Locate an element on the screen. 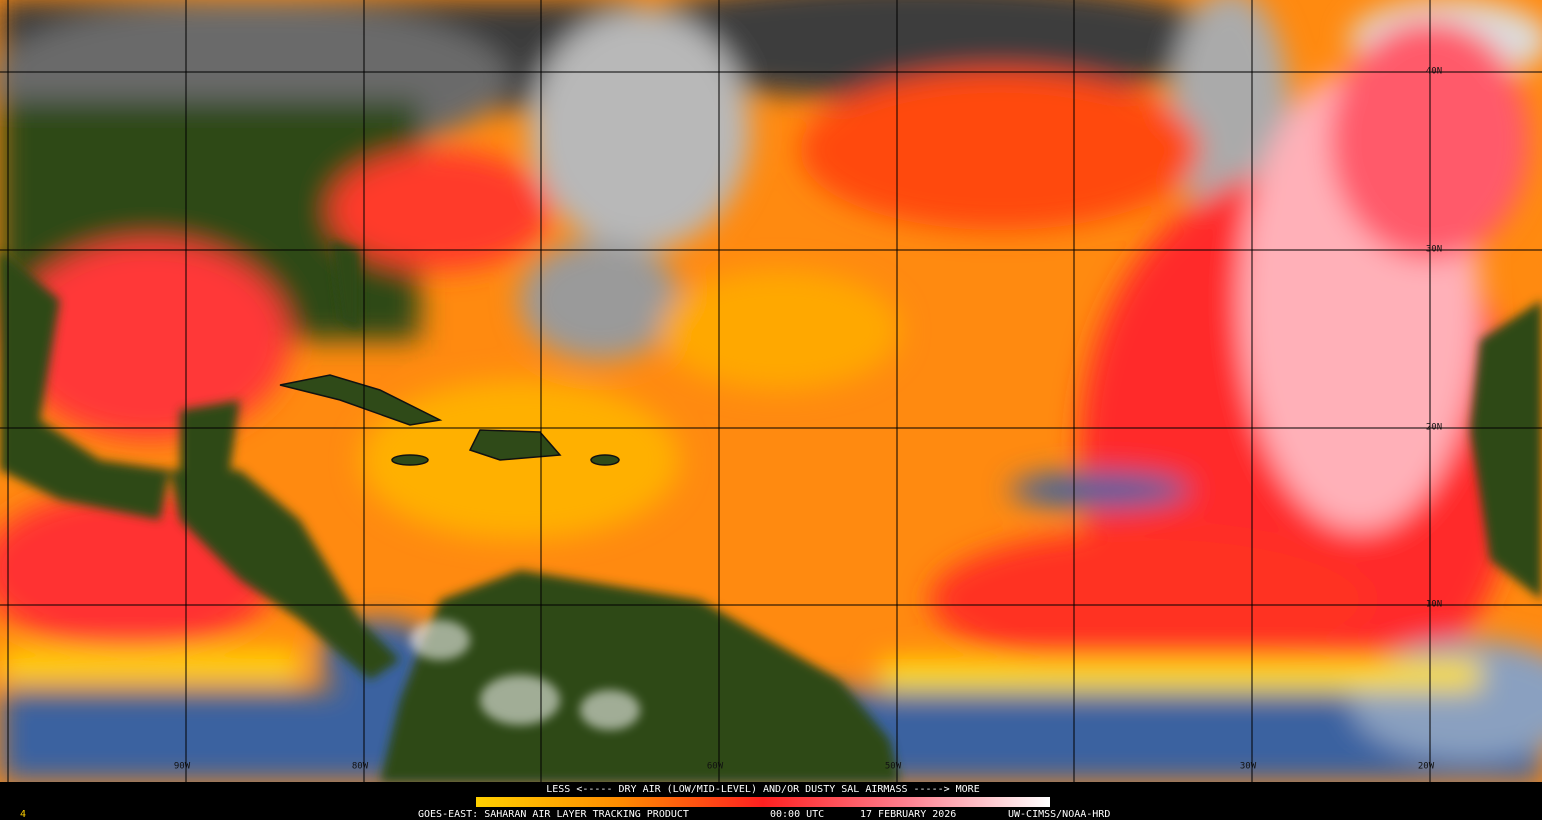 Image resolution: width=1542 pixels, height=820 pixels. longitude-label: 80W is located at coordinates (360, 767).